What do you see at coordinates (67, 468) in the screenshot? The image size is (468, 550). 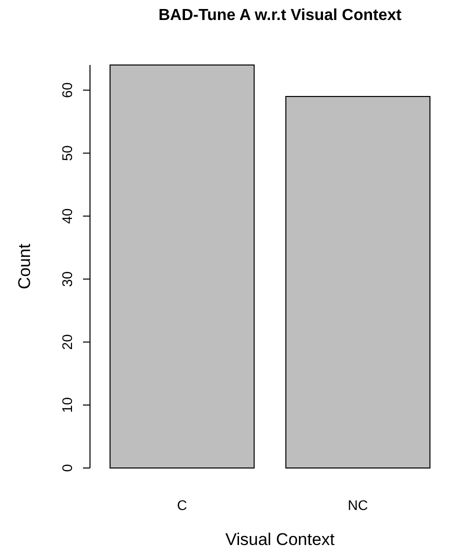 I see `y-tick-label: 0` at bounding box center [67, 468].